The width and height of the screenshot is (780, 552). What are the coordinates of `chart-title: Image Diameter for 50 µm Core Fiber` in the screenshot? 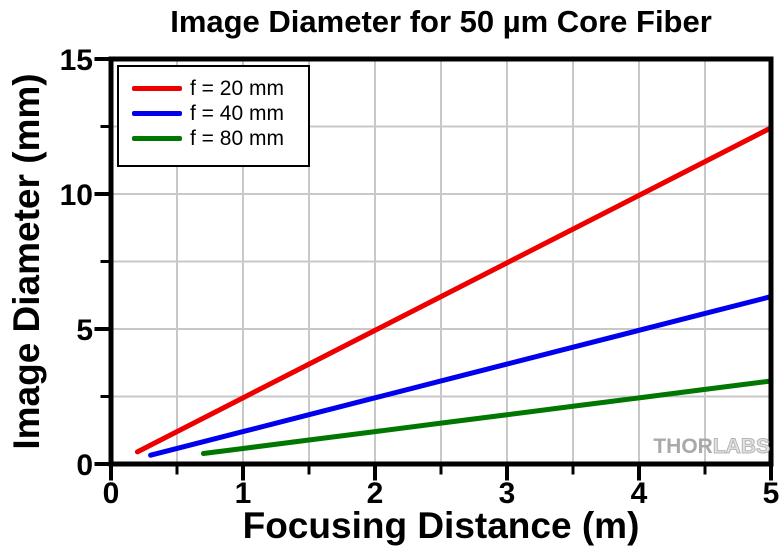 It's located at (441, 21).